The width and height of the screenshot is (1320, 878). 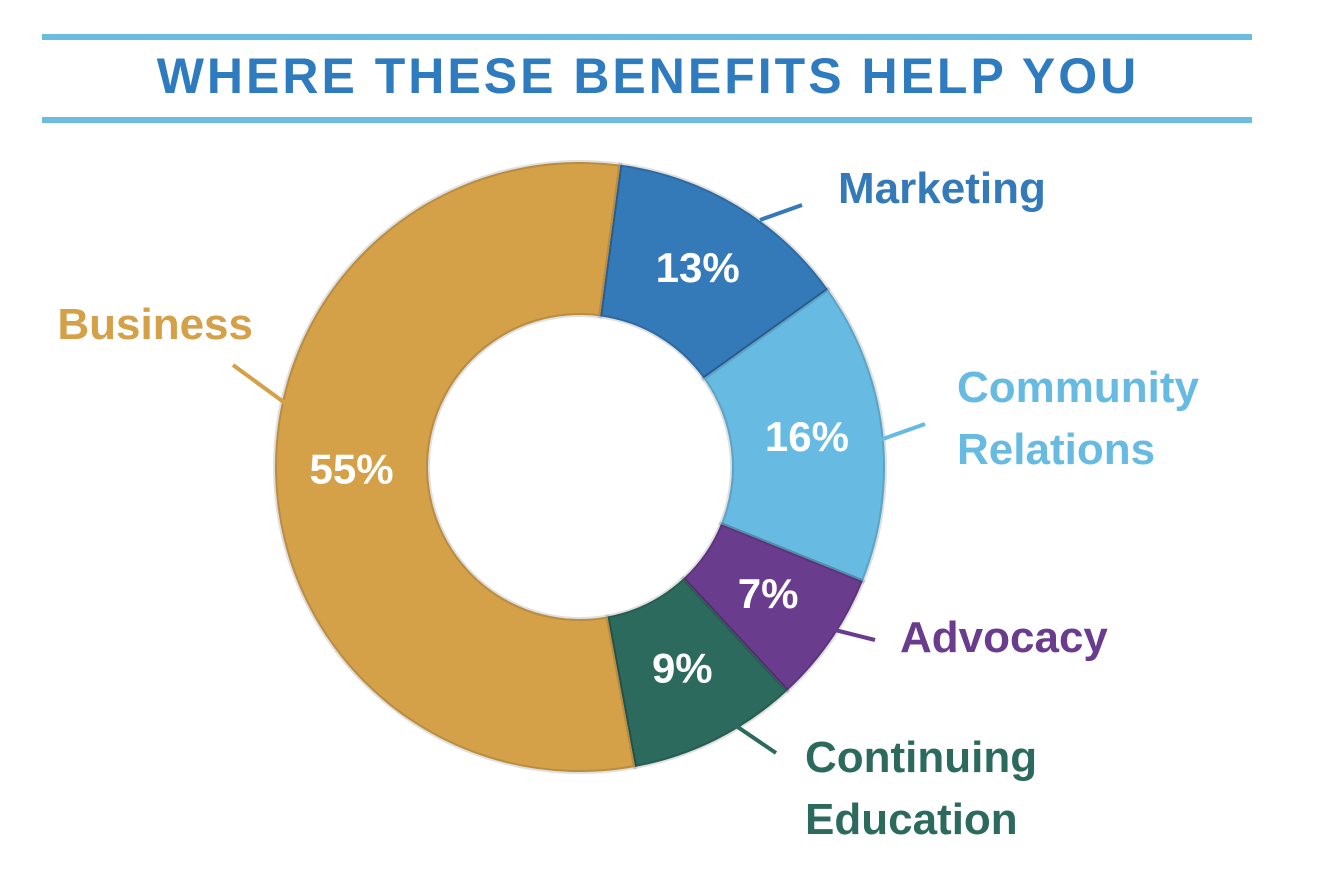 What do you see at coordinates (768, 593) in the screenshot?
I see `value-label: 7%` at bounding box center [768, 593].